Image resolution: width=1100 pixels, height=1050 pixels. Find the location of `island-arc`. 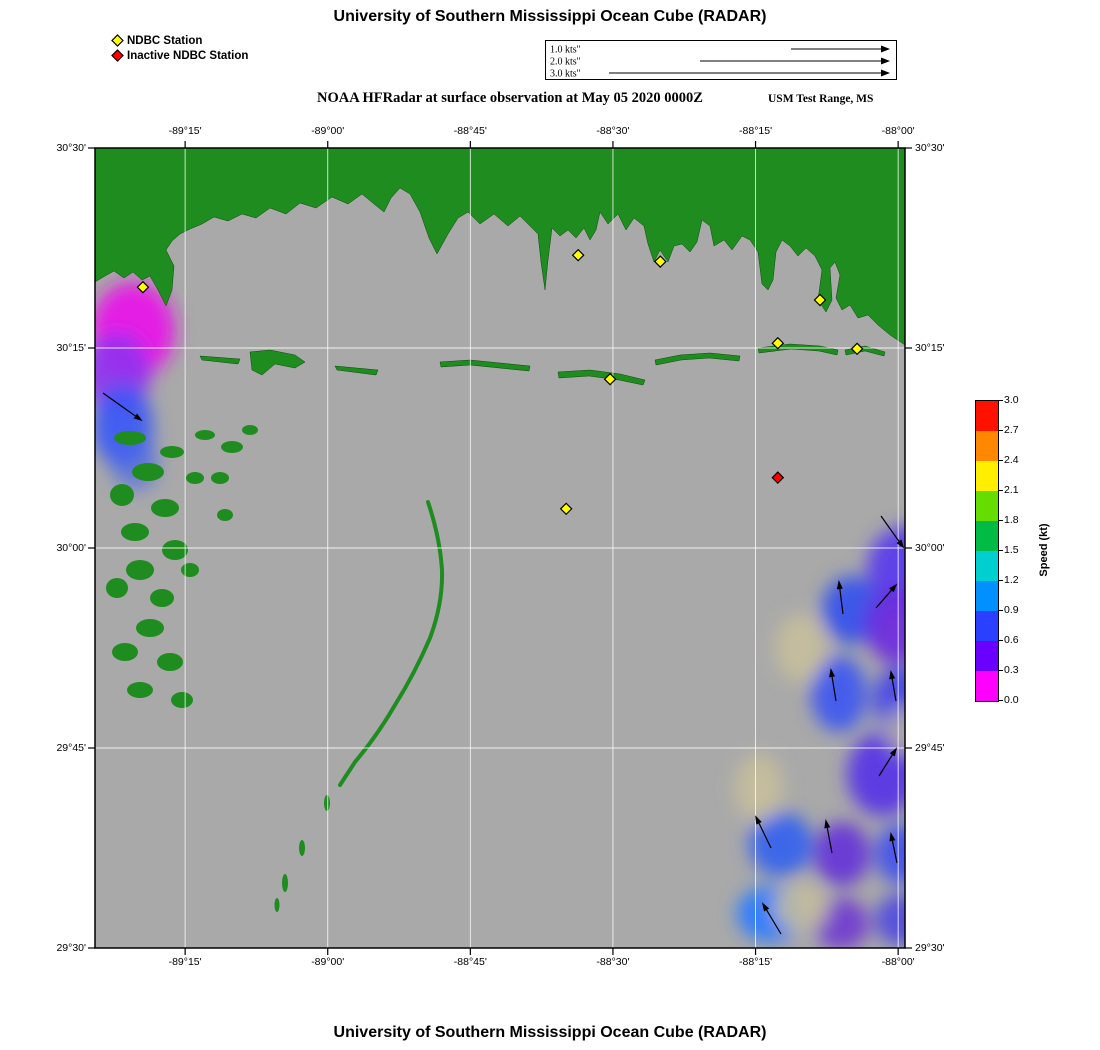

island-arc is located at coordinates (391, 643).